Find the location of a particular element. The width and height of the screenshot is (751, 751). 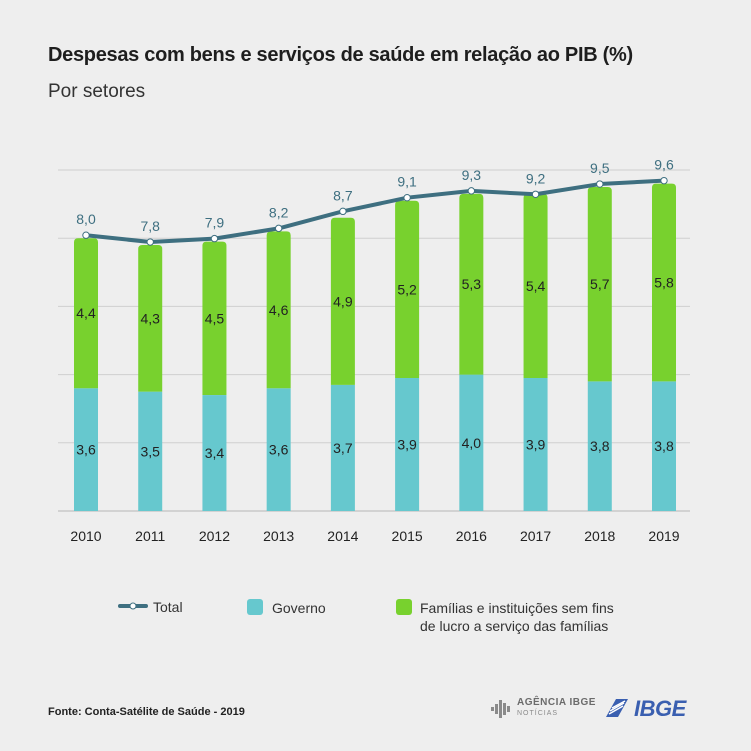

ibge-logo-text: IBGE is located at coordinates (660, 708).